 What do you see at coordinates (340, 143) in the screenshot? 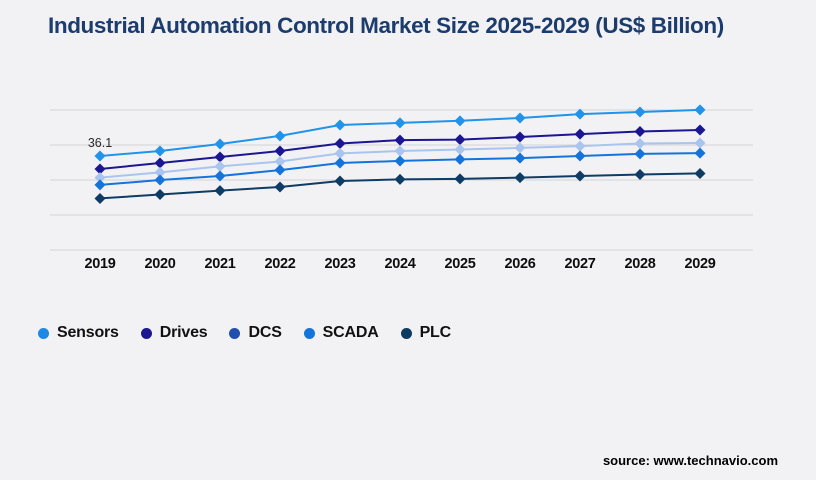
I see `data-point-drives-2023` at bounding box center [340, 143].